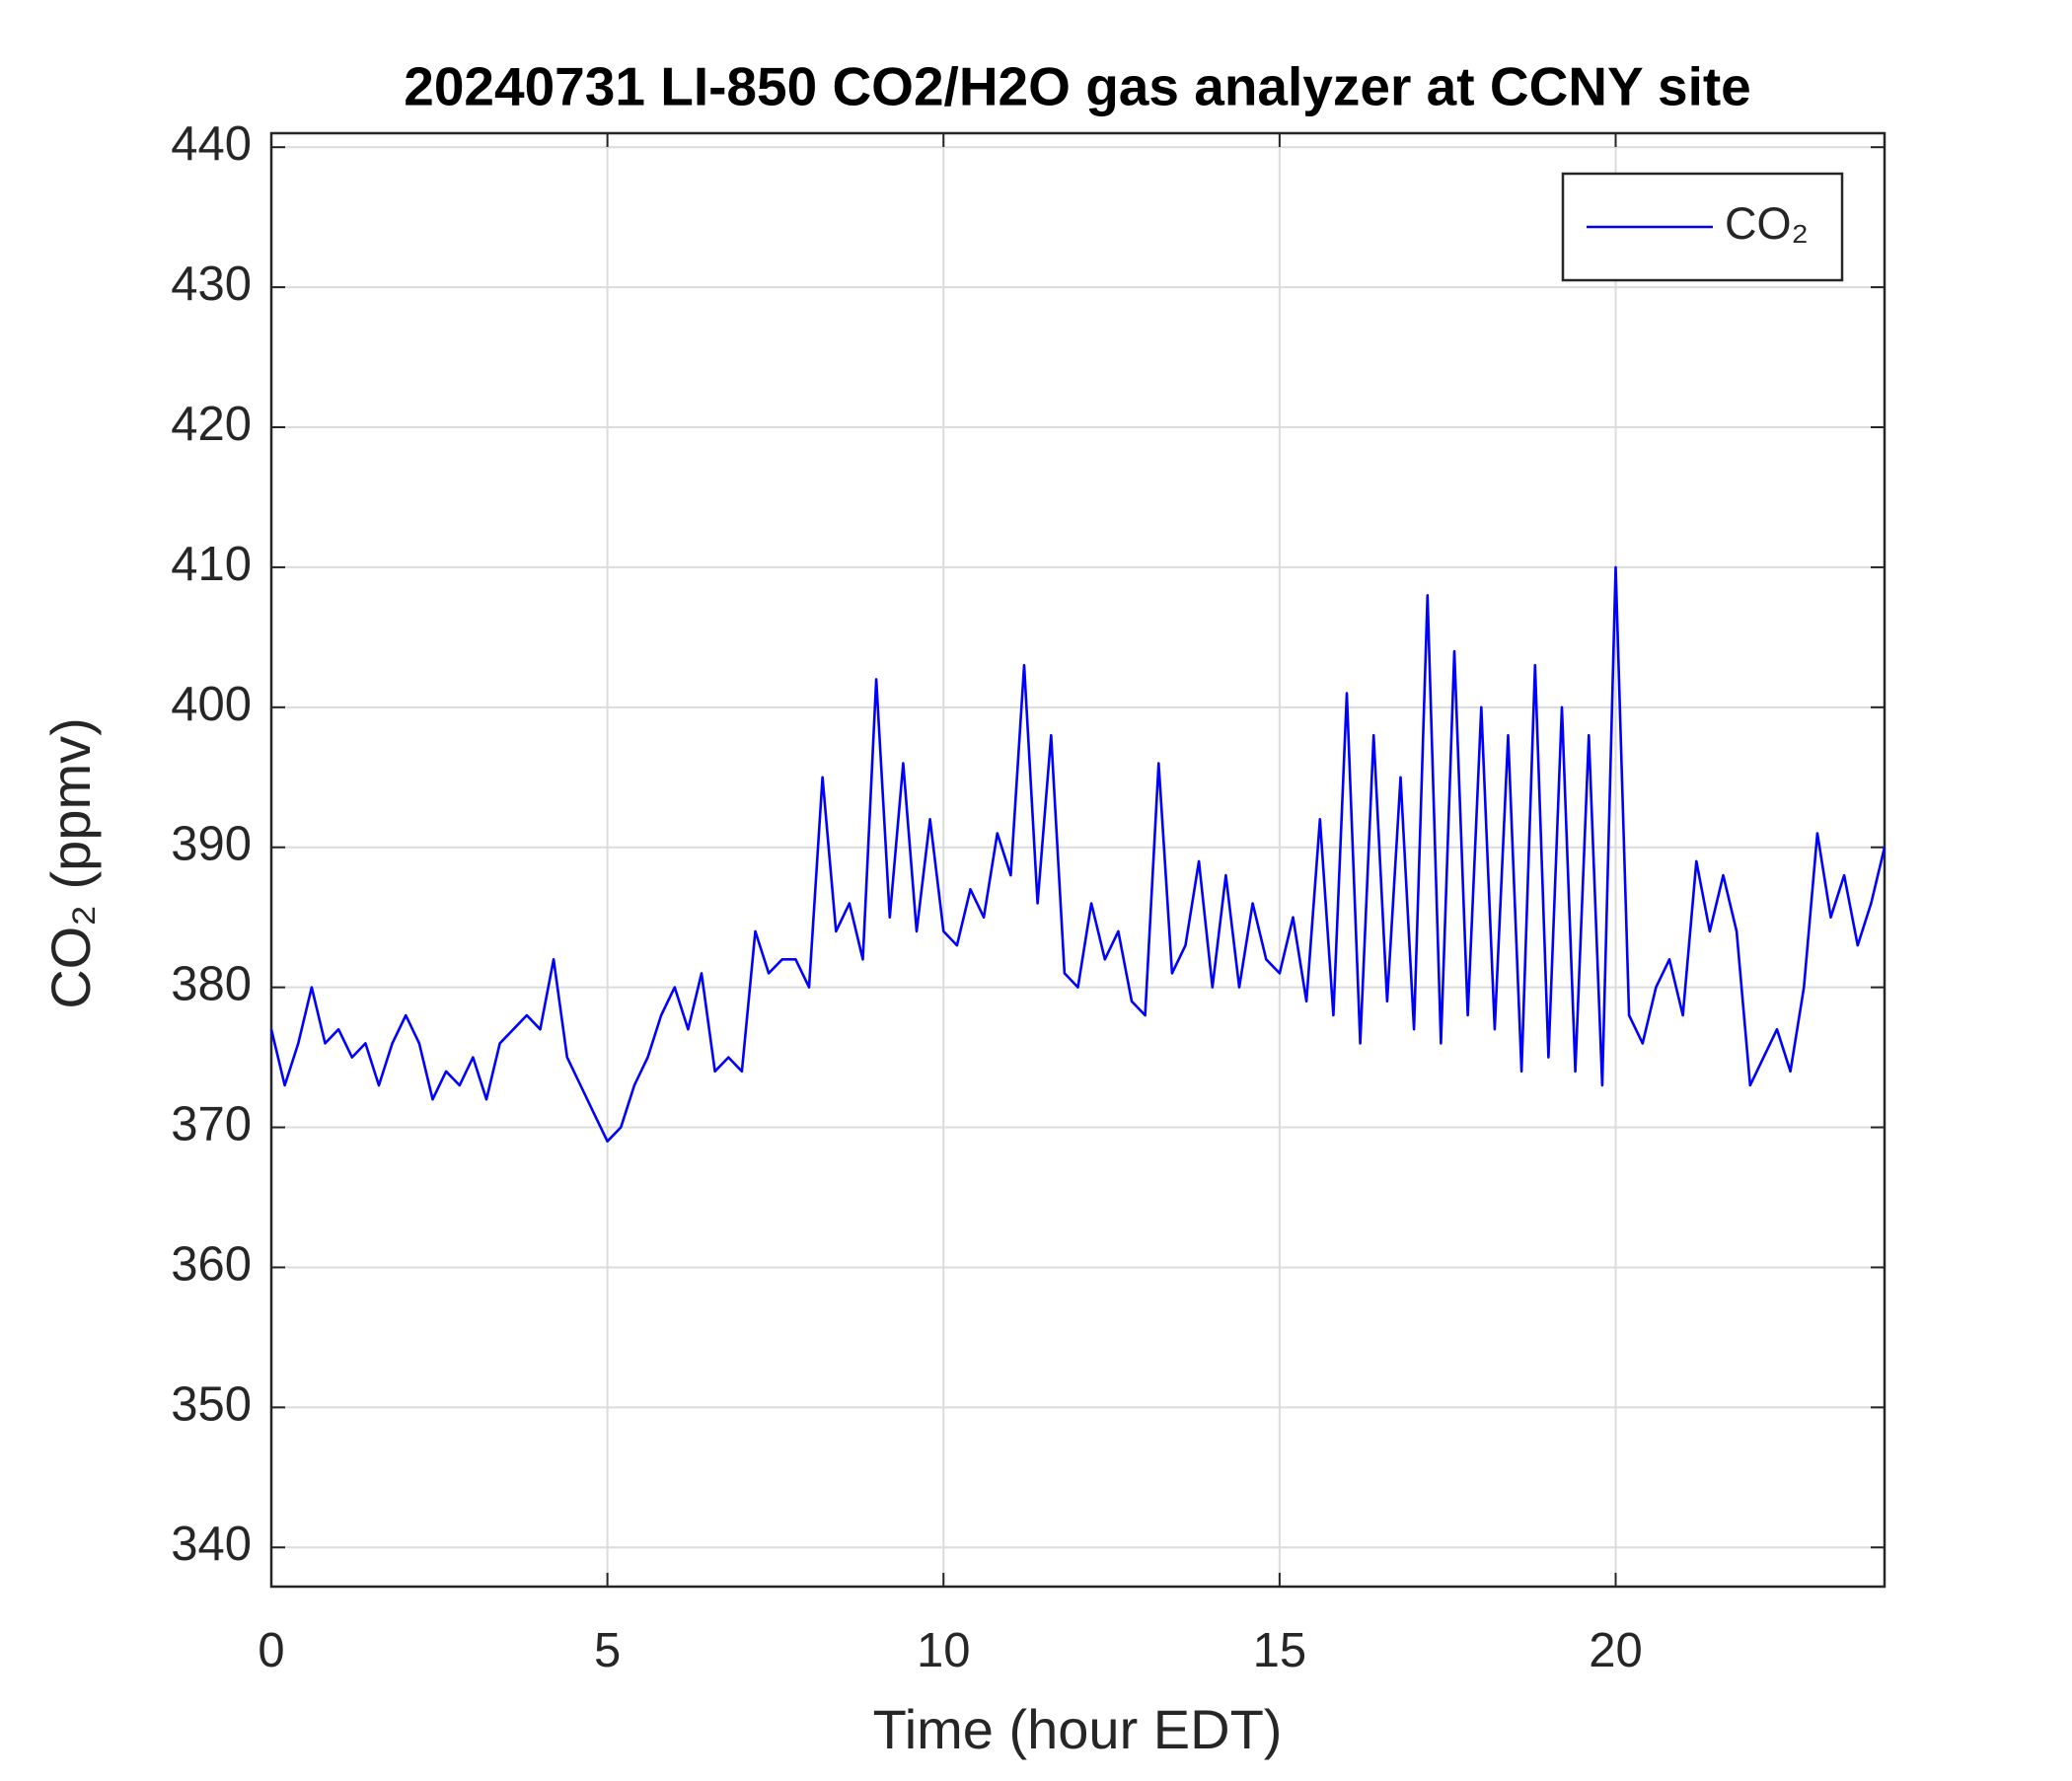  Describe the element at coordinates (944, 1651) in the screenshot. I see `x-tick-label: 10` at that location.